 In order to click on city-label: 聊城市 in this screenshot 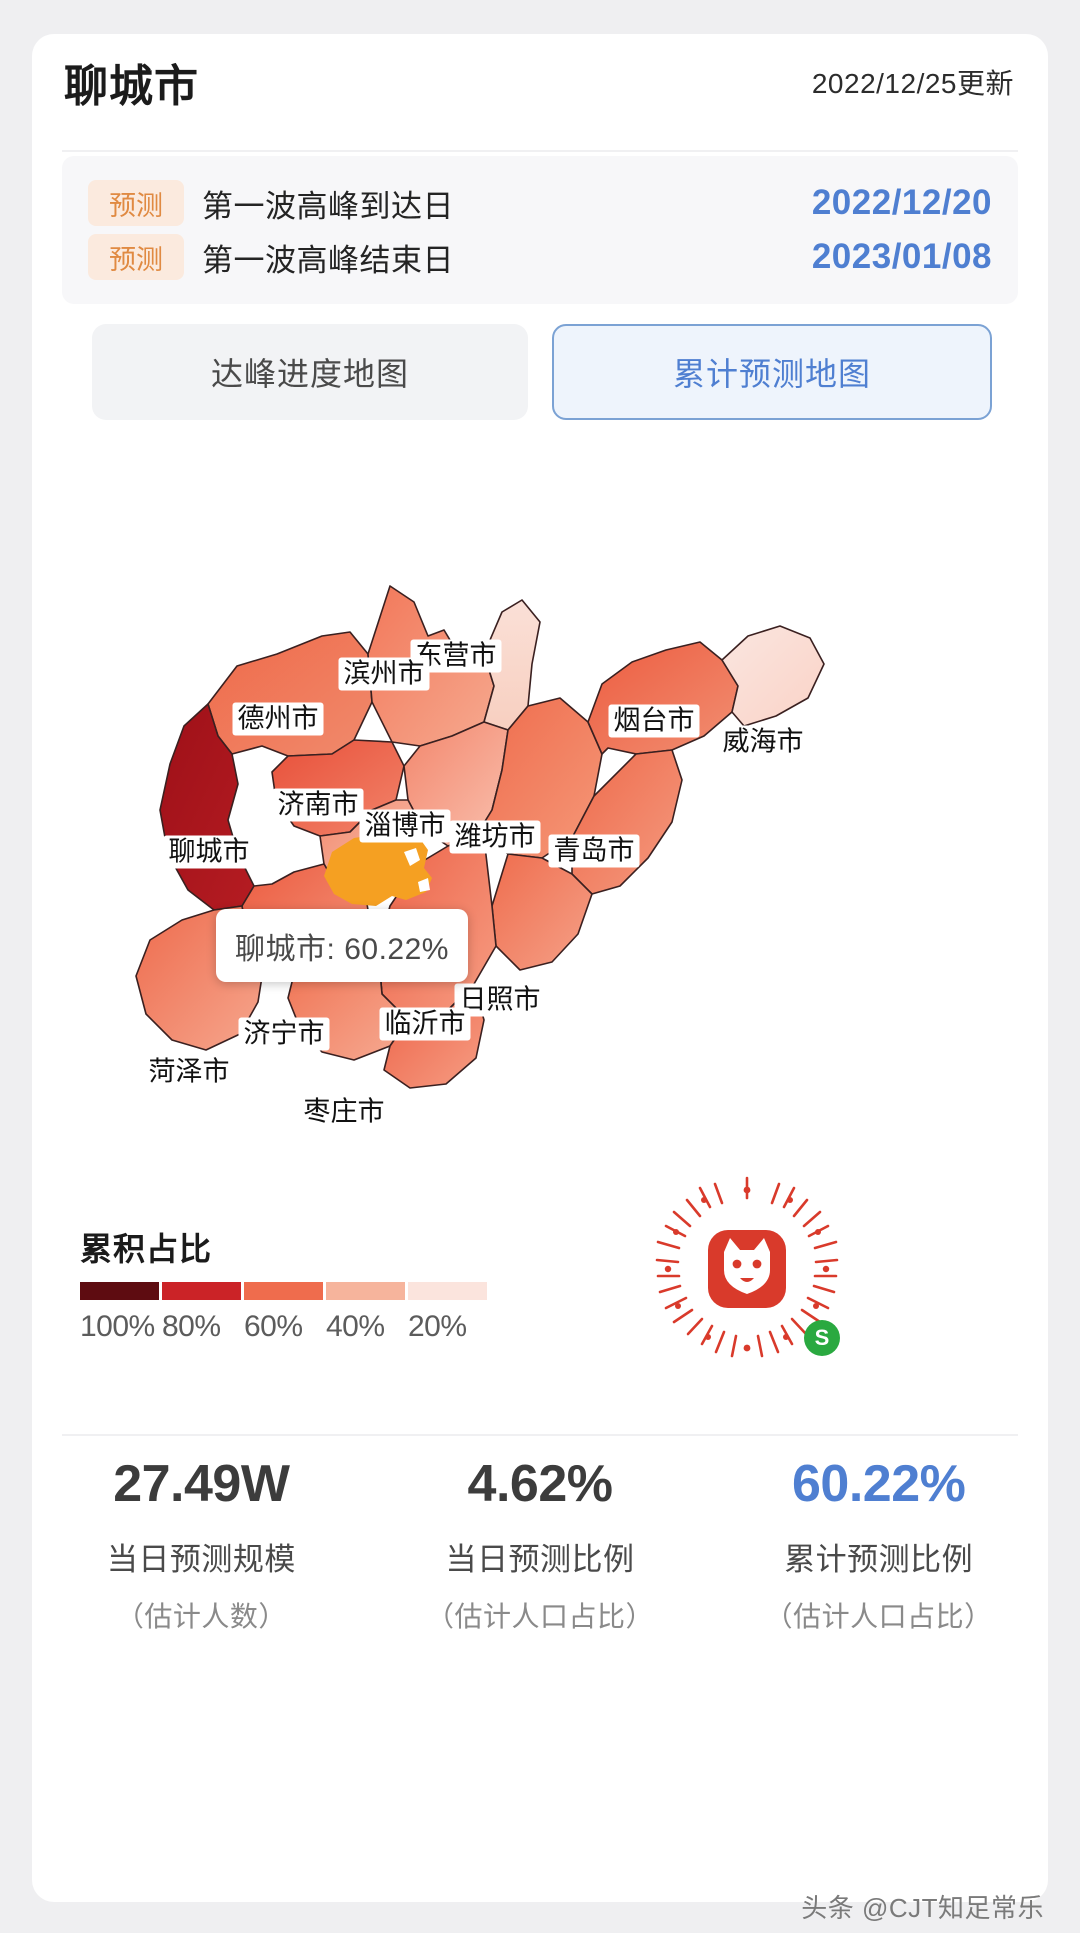, I will do `click(209, 852)`.